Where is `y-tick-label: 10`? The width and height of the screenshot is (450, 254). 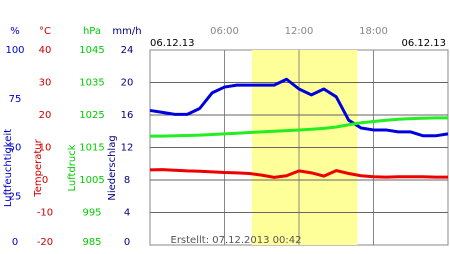
y-tick-label: 10 is located at coordinates (45, 148).